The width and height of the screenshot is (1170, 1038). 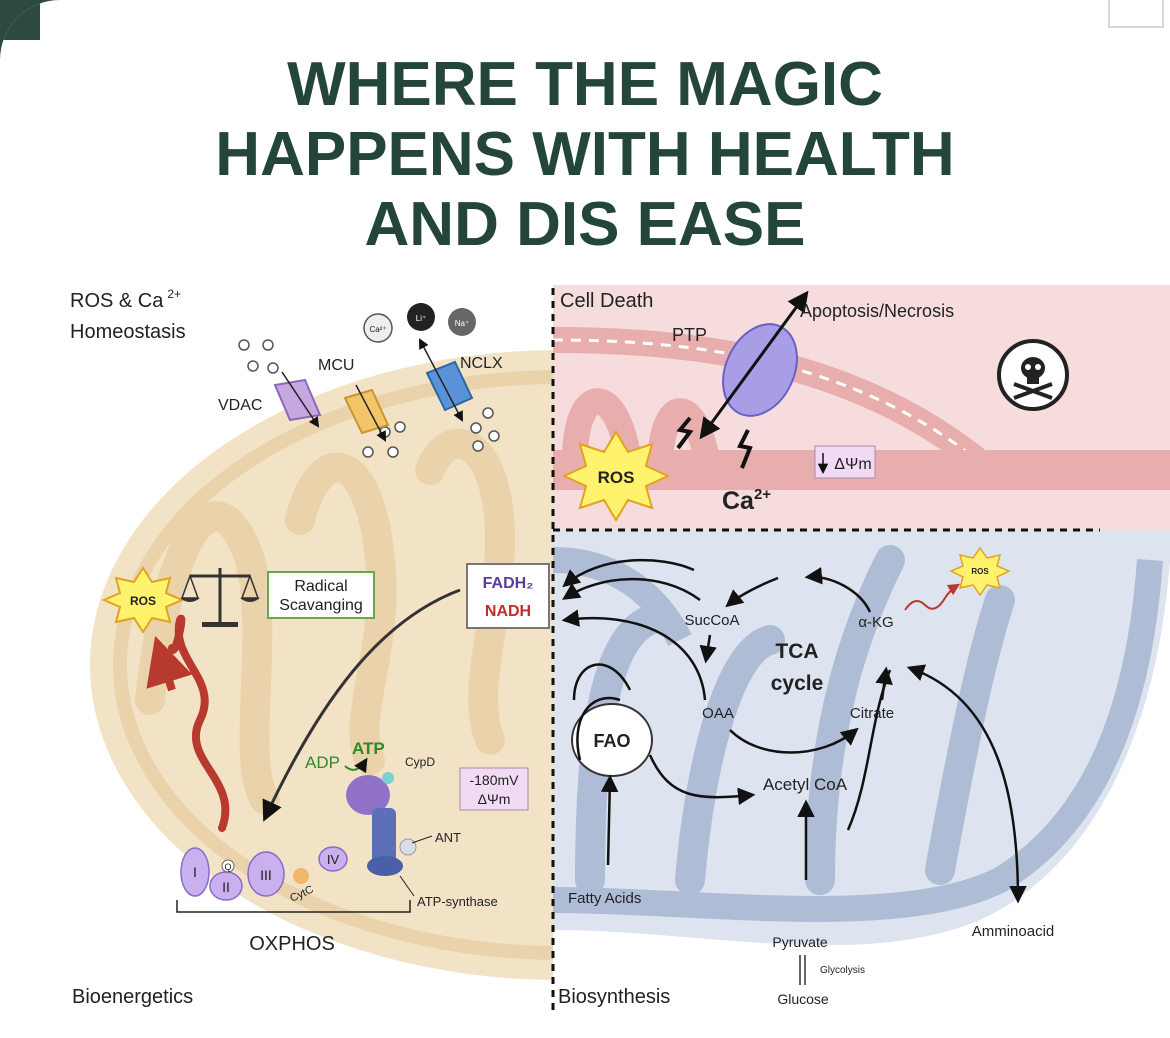 I want to click on ros-ca-label: ROS & Ca 2+, so click(x=125, y=299).